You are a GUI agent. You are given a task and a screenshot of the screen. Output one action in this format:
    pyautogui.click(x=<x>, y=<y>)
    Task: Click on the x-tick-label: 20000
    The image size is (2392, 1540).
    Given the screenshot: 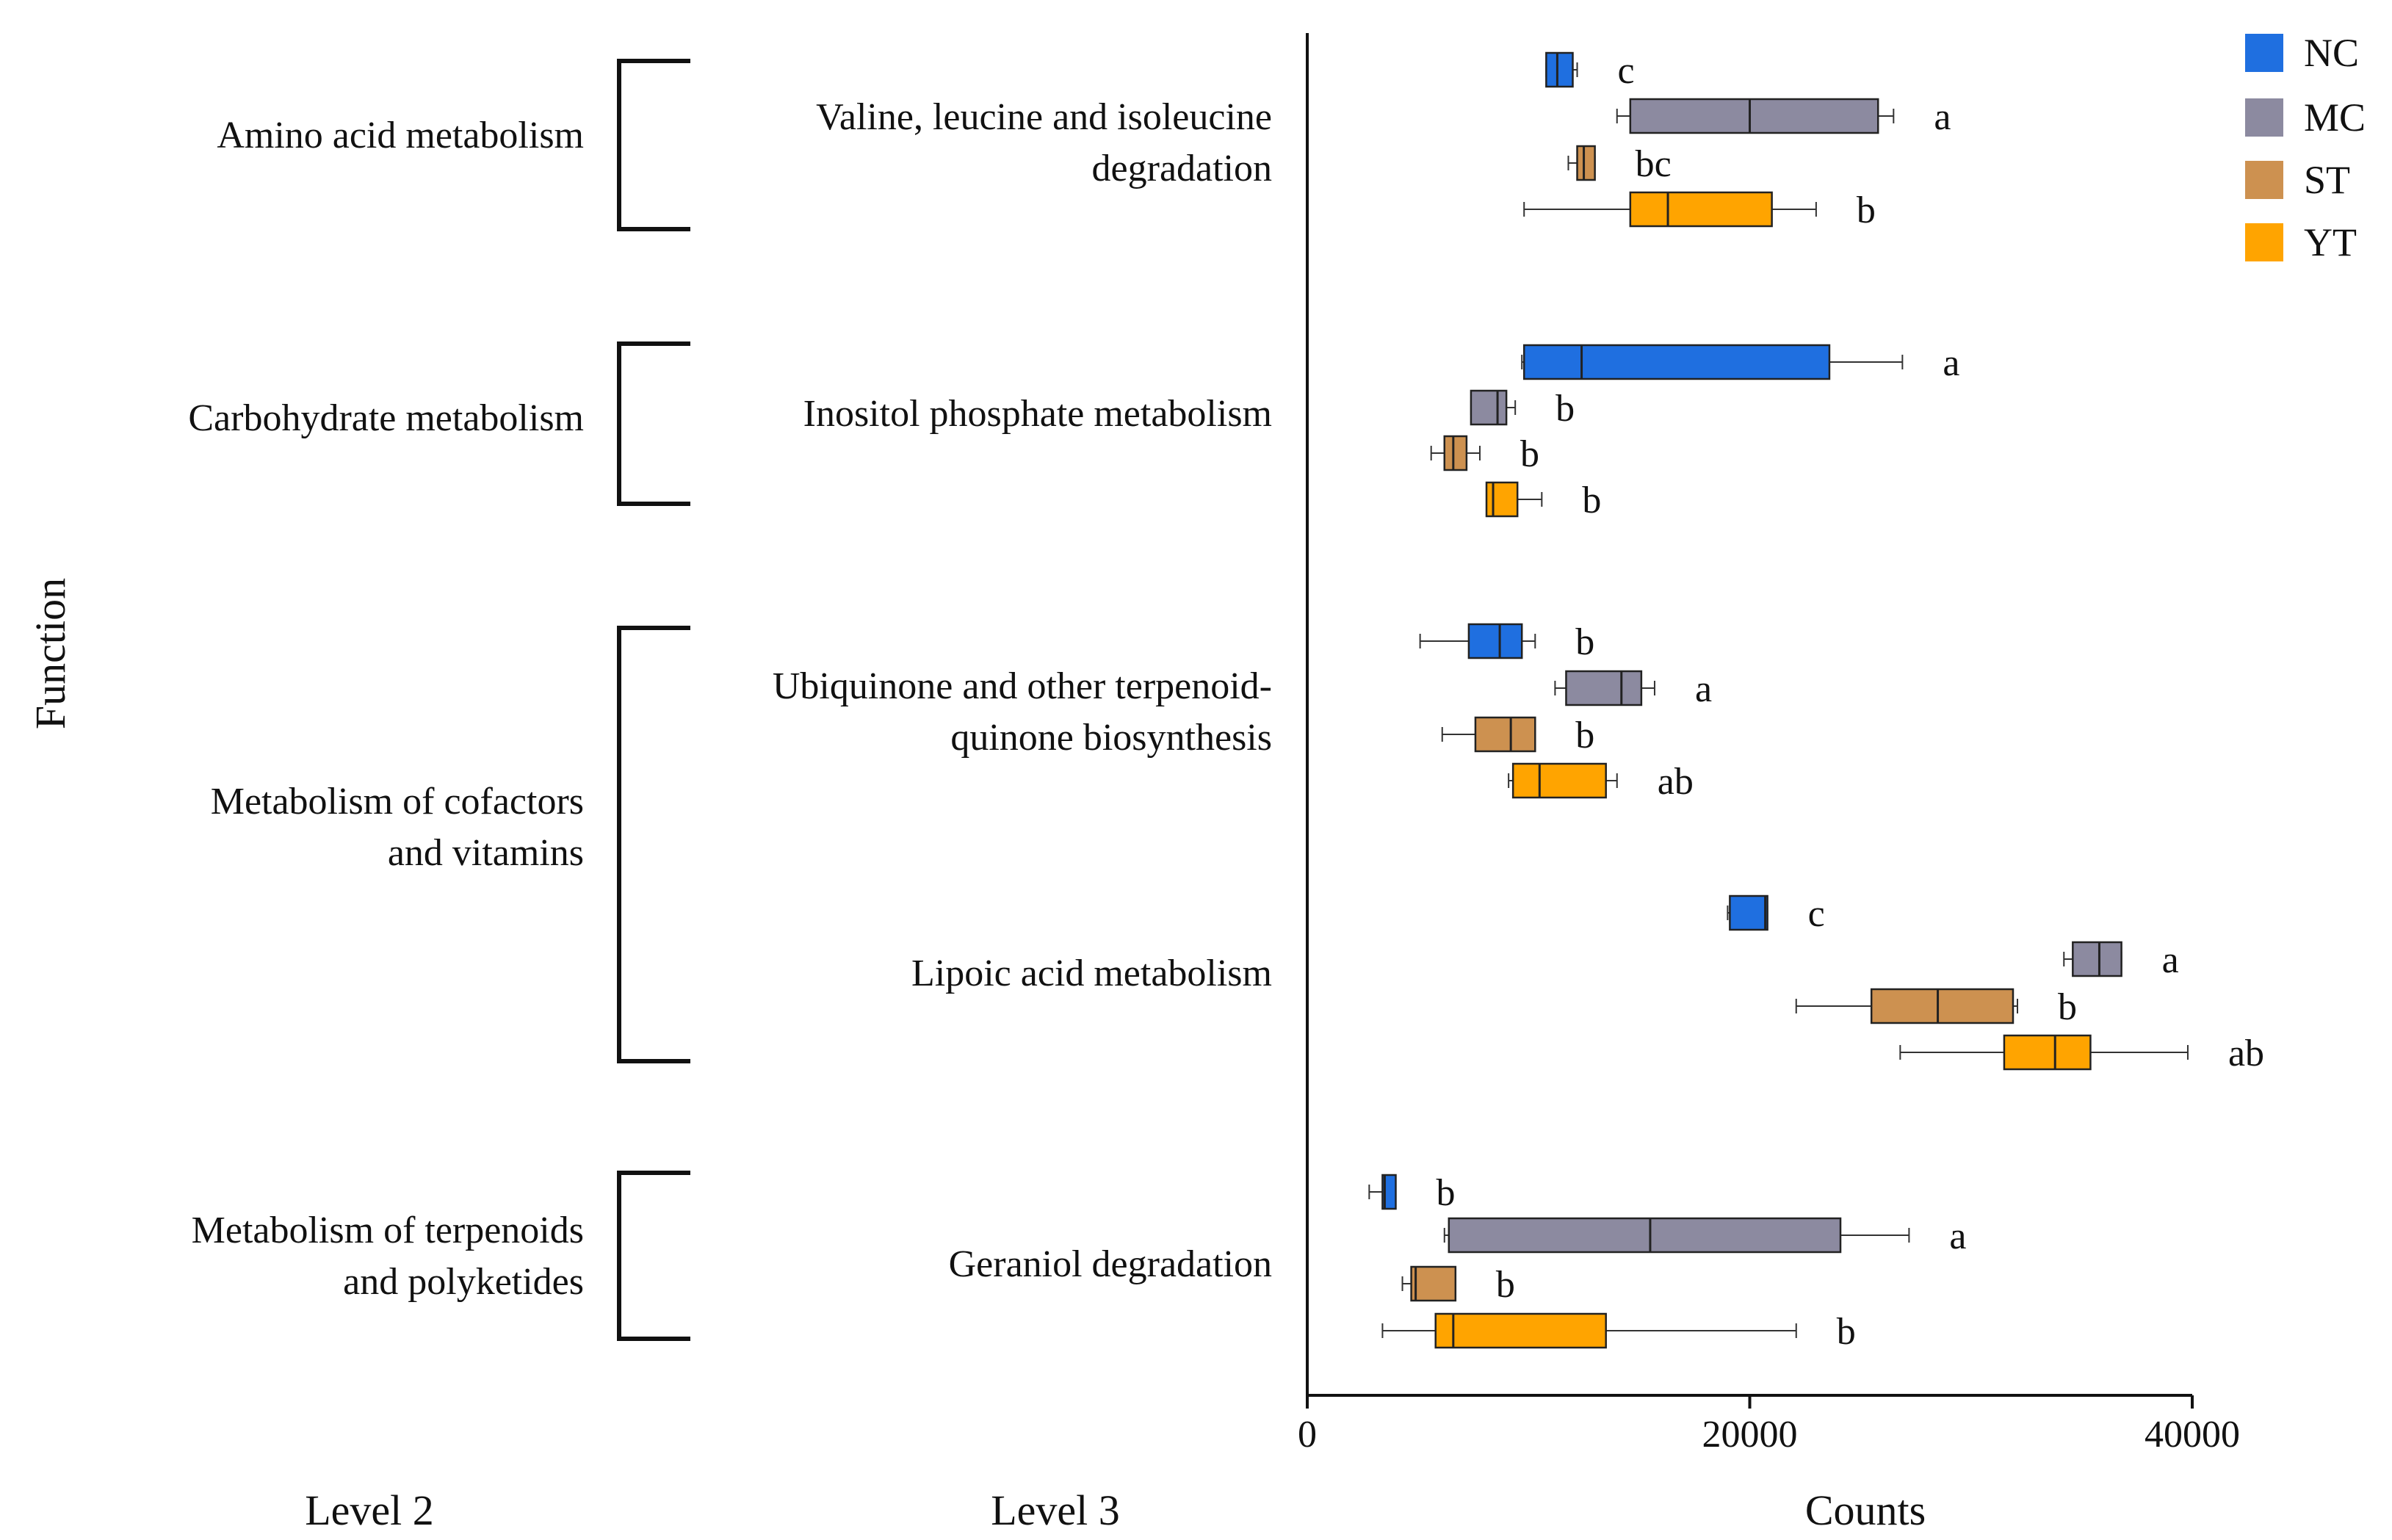 What is the action you would take?
    pyautogui.click(x=1750, y=1435)
    